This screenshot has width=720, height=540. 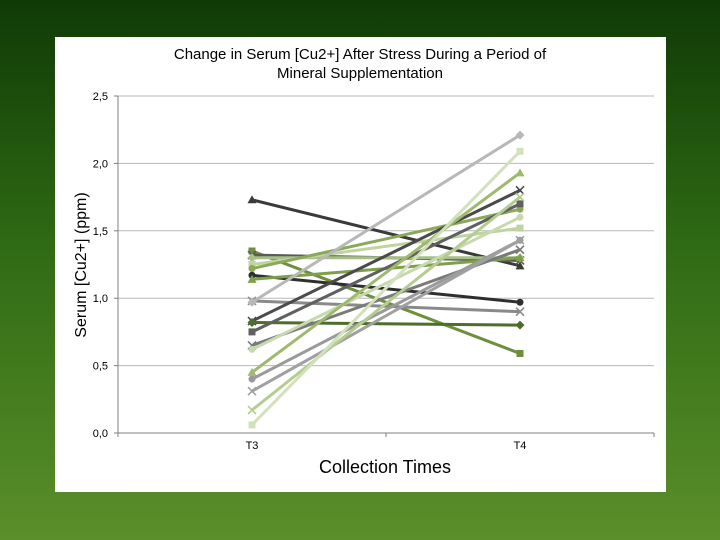 I want to click on x-tick-label: T4, so click(x=520, y=446).